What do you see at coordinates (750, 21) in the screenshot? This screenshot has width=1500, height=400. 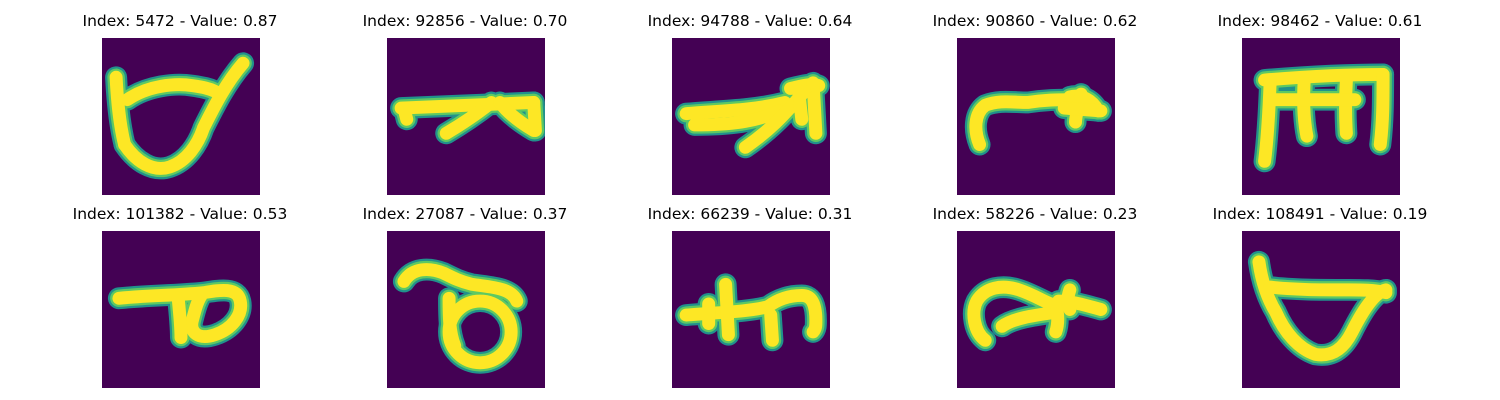 I see `panel-title: Index: 94788 - Value: 0.64` at bounding box center [750, 21].